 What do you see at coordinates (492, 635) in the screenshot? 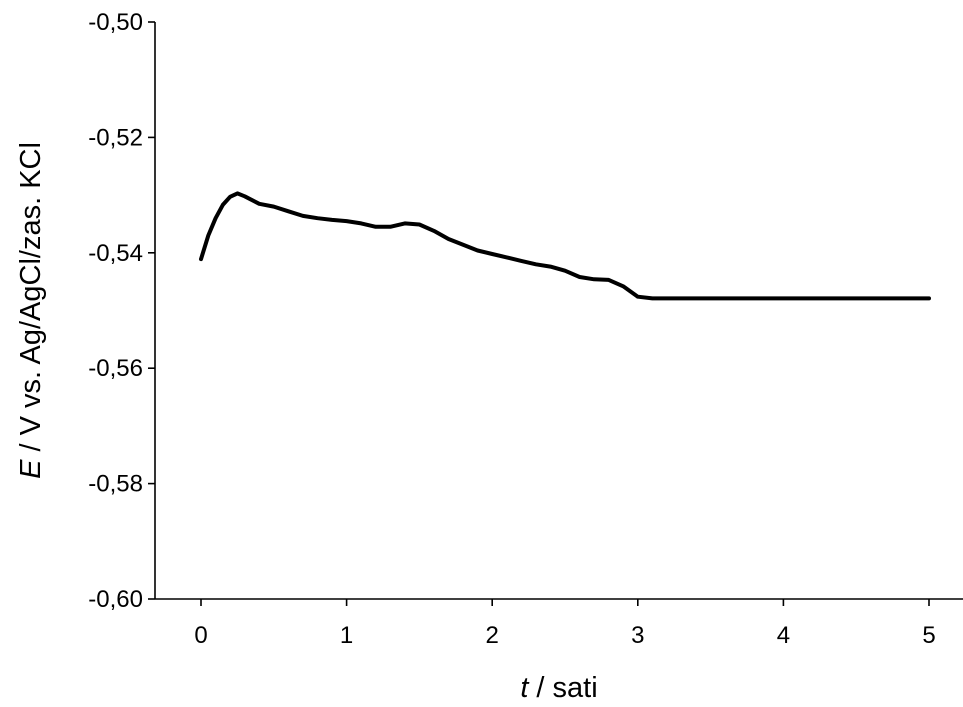
I see `x-tick-label: 2` at bounding box center [492, 635].